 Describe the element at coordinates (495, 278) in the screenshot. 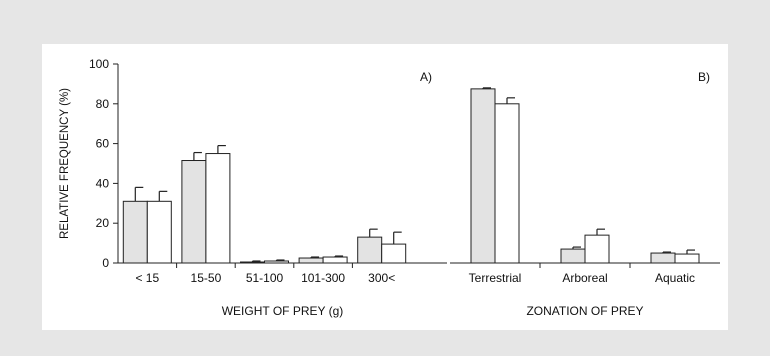

I see `x-tick-label: Terrestrial` at that location.